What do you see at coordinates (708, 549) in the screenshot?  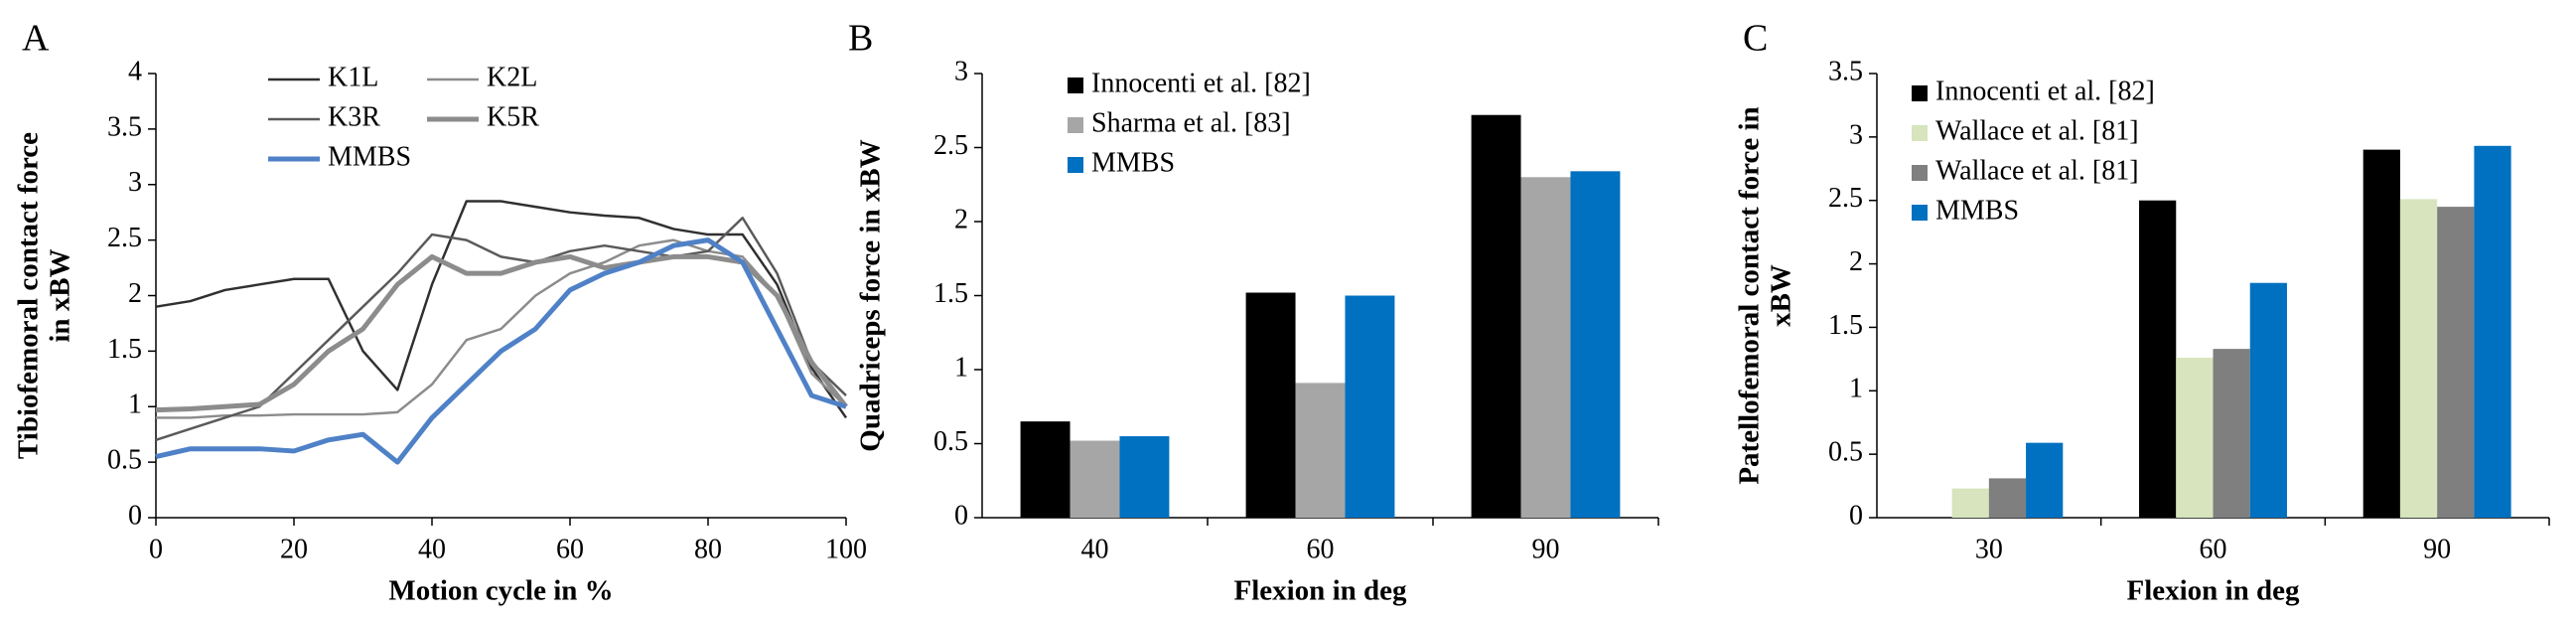 I see `x-tick-label: 80` at bounding box center [708, 549].